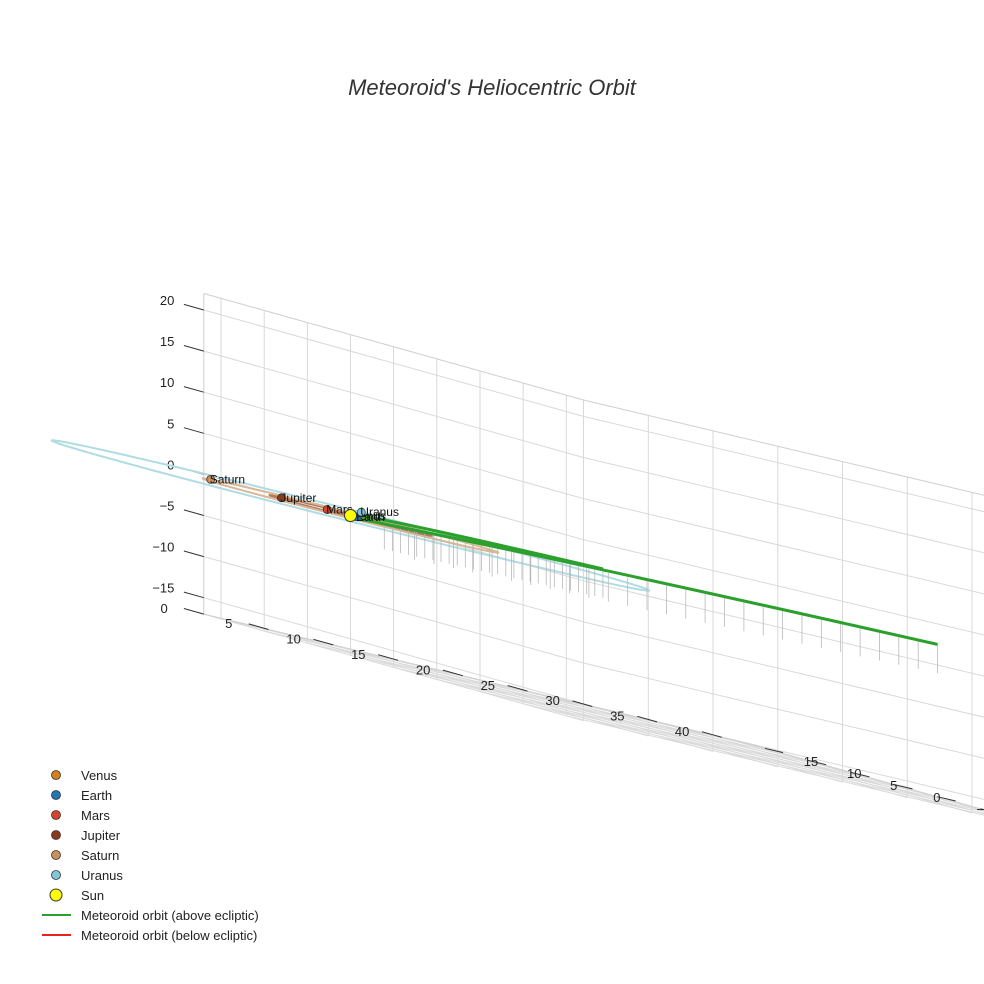 This screenshot has width=984, height=984. I want to click on x-tick-label: 40, so click(682, 731).